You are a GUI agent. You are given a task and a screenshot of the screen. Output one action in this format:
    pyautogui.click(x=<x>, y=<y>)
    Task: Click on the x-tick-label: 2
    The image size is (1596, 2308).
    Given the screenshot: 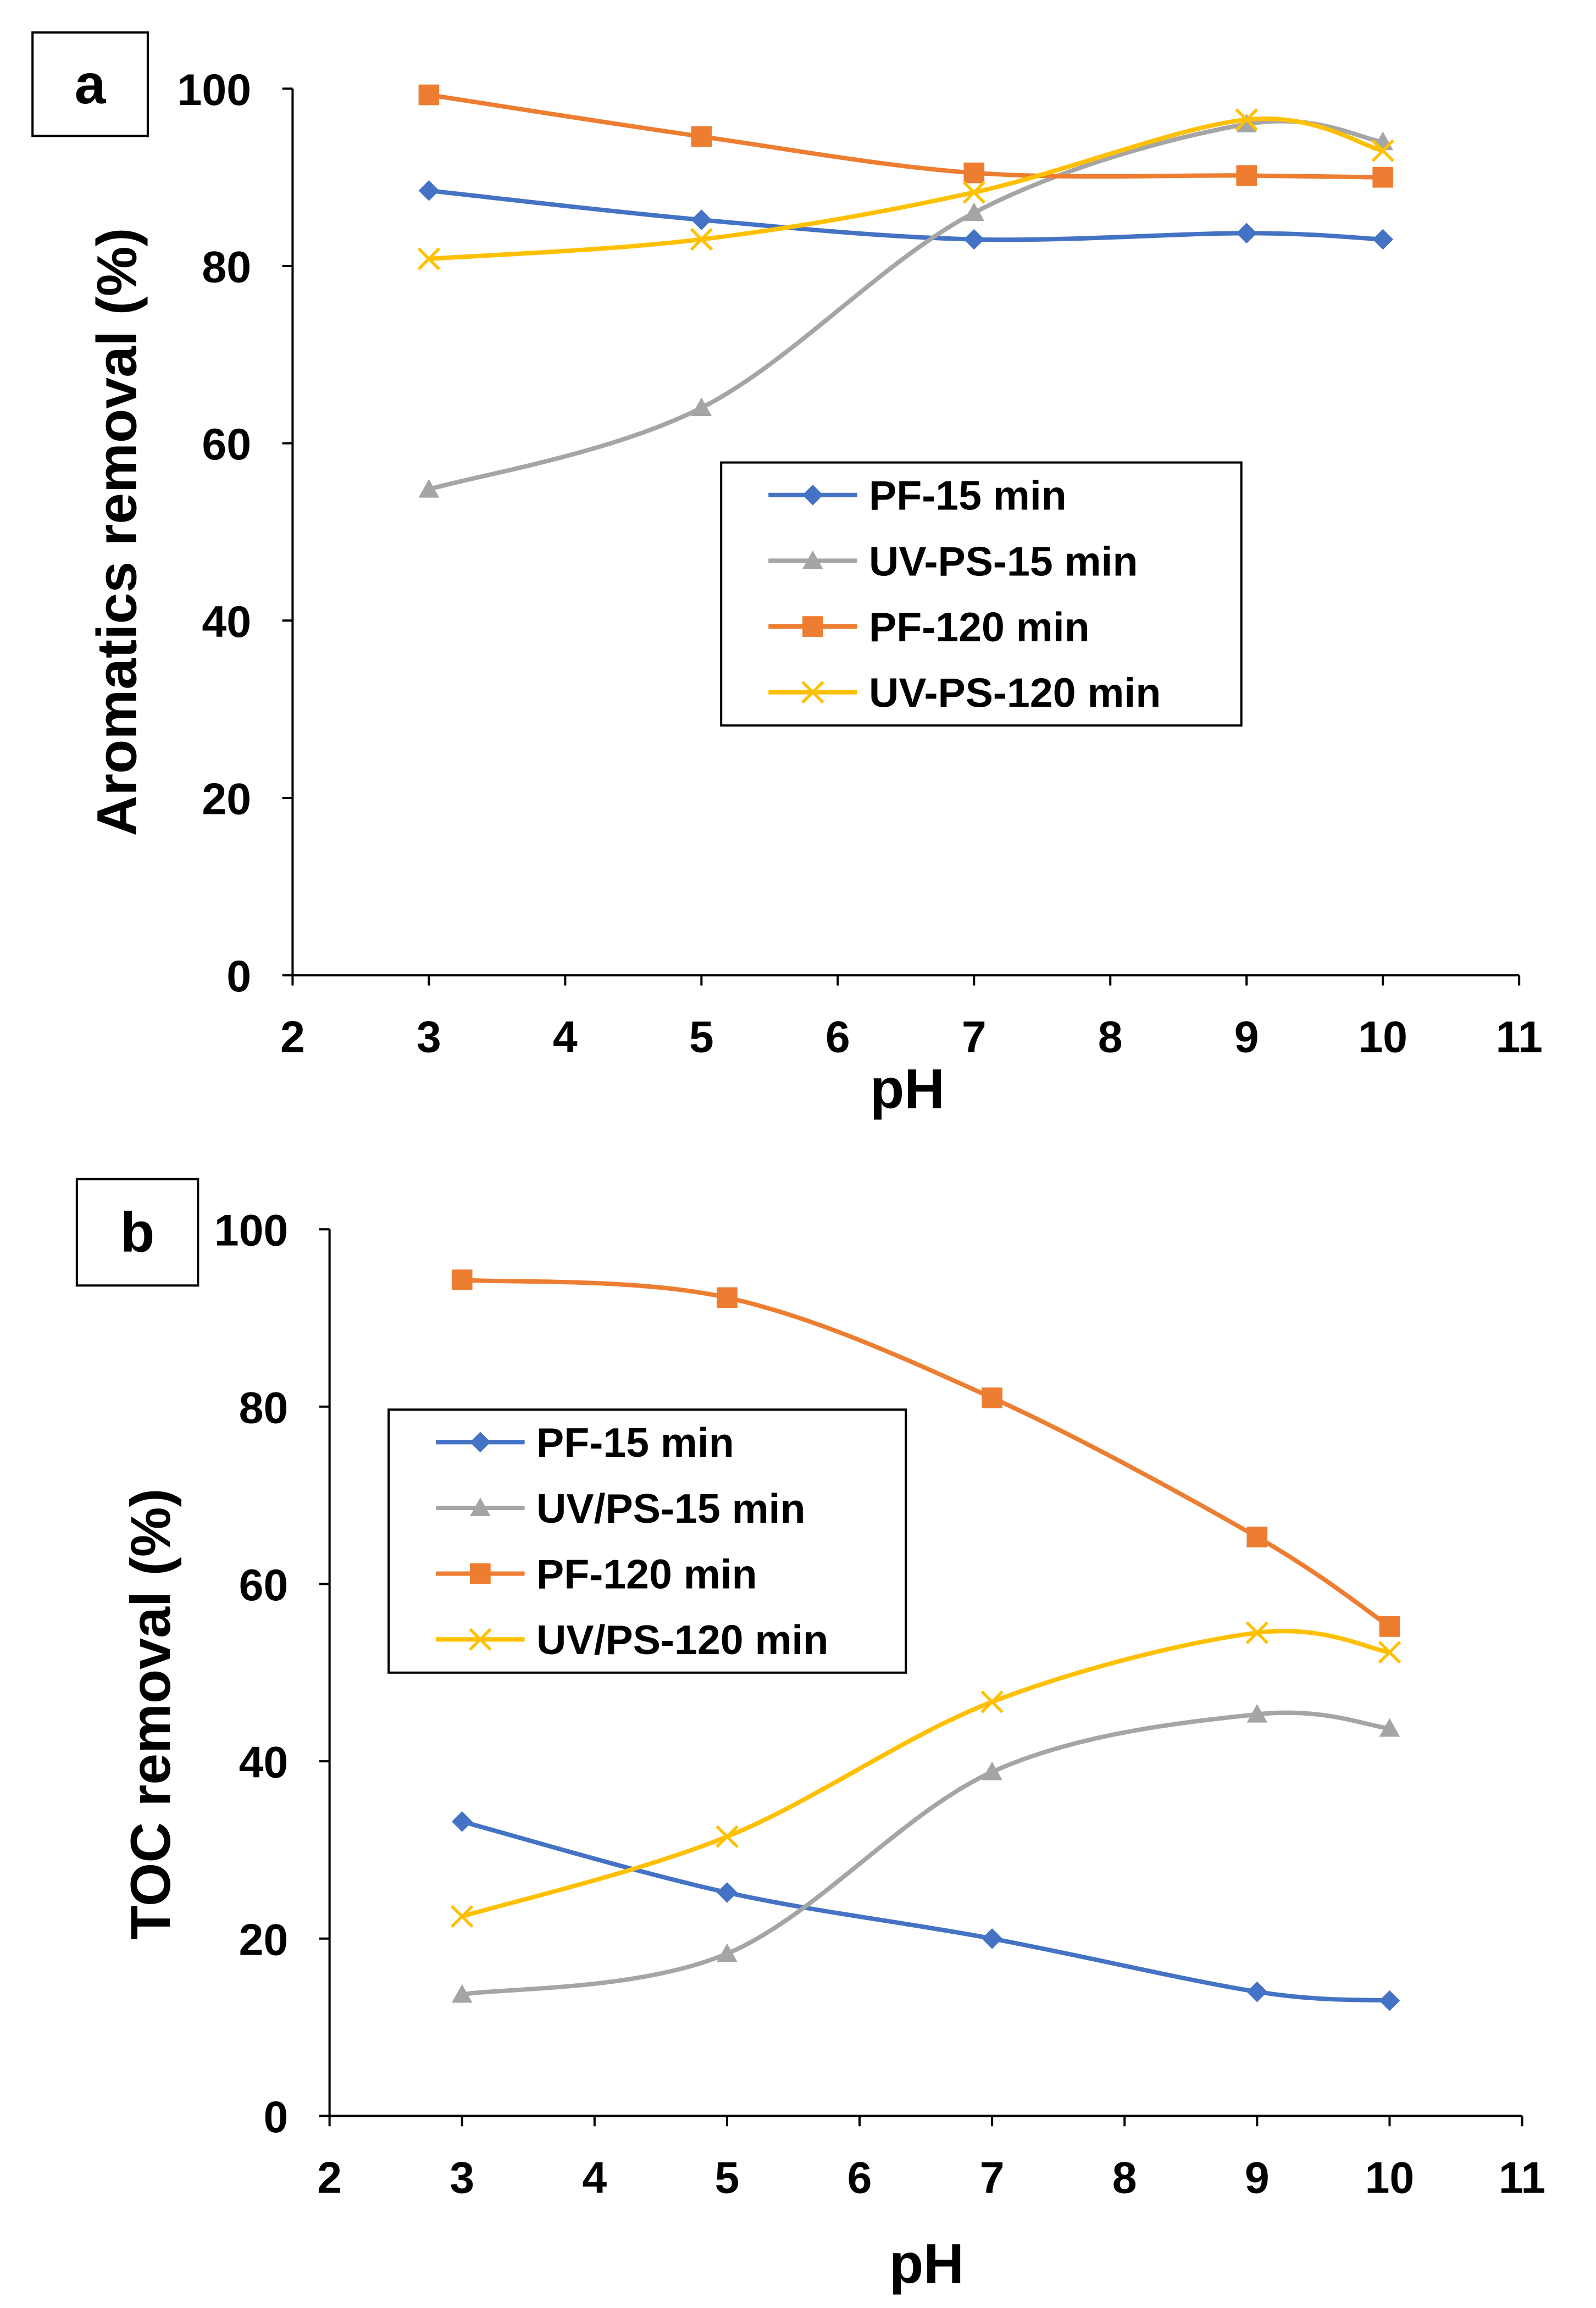 What is the action you would take?
    pyautogui.click(x=292, y=1037)
    